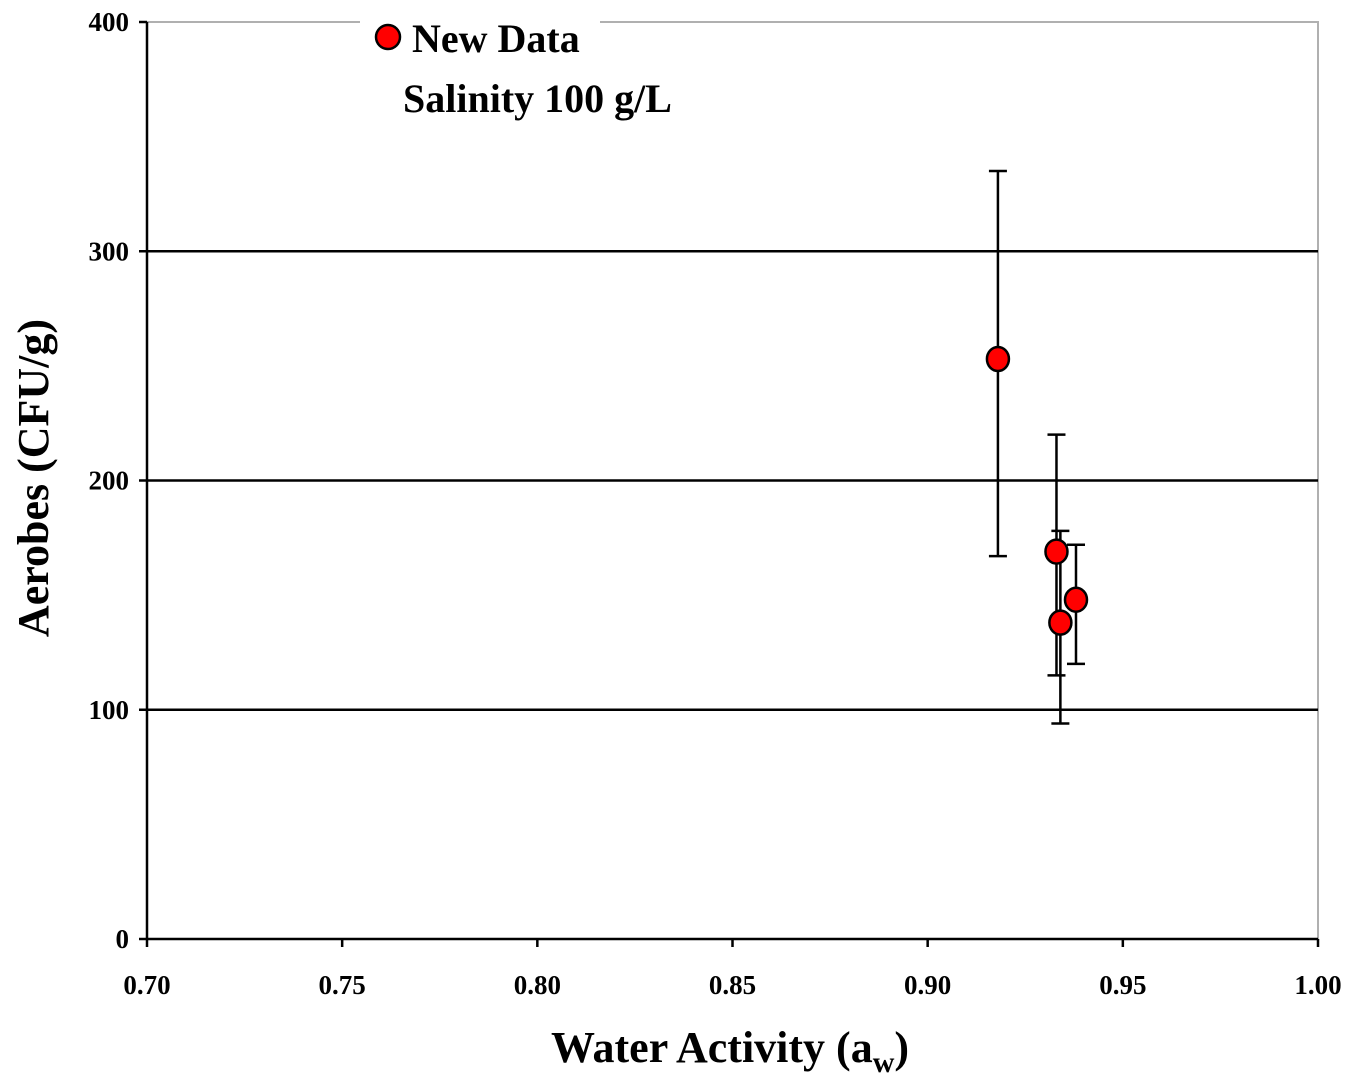 The image size is (1361, 1081). Describe the element at coordinates (496, 38) in the screenshot. I see `legend-label: New Data` at that location.